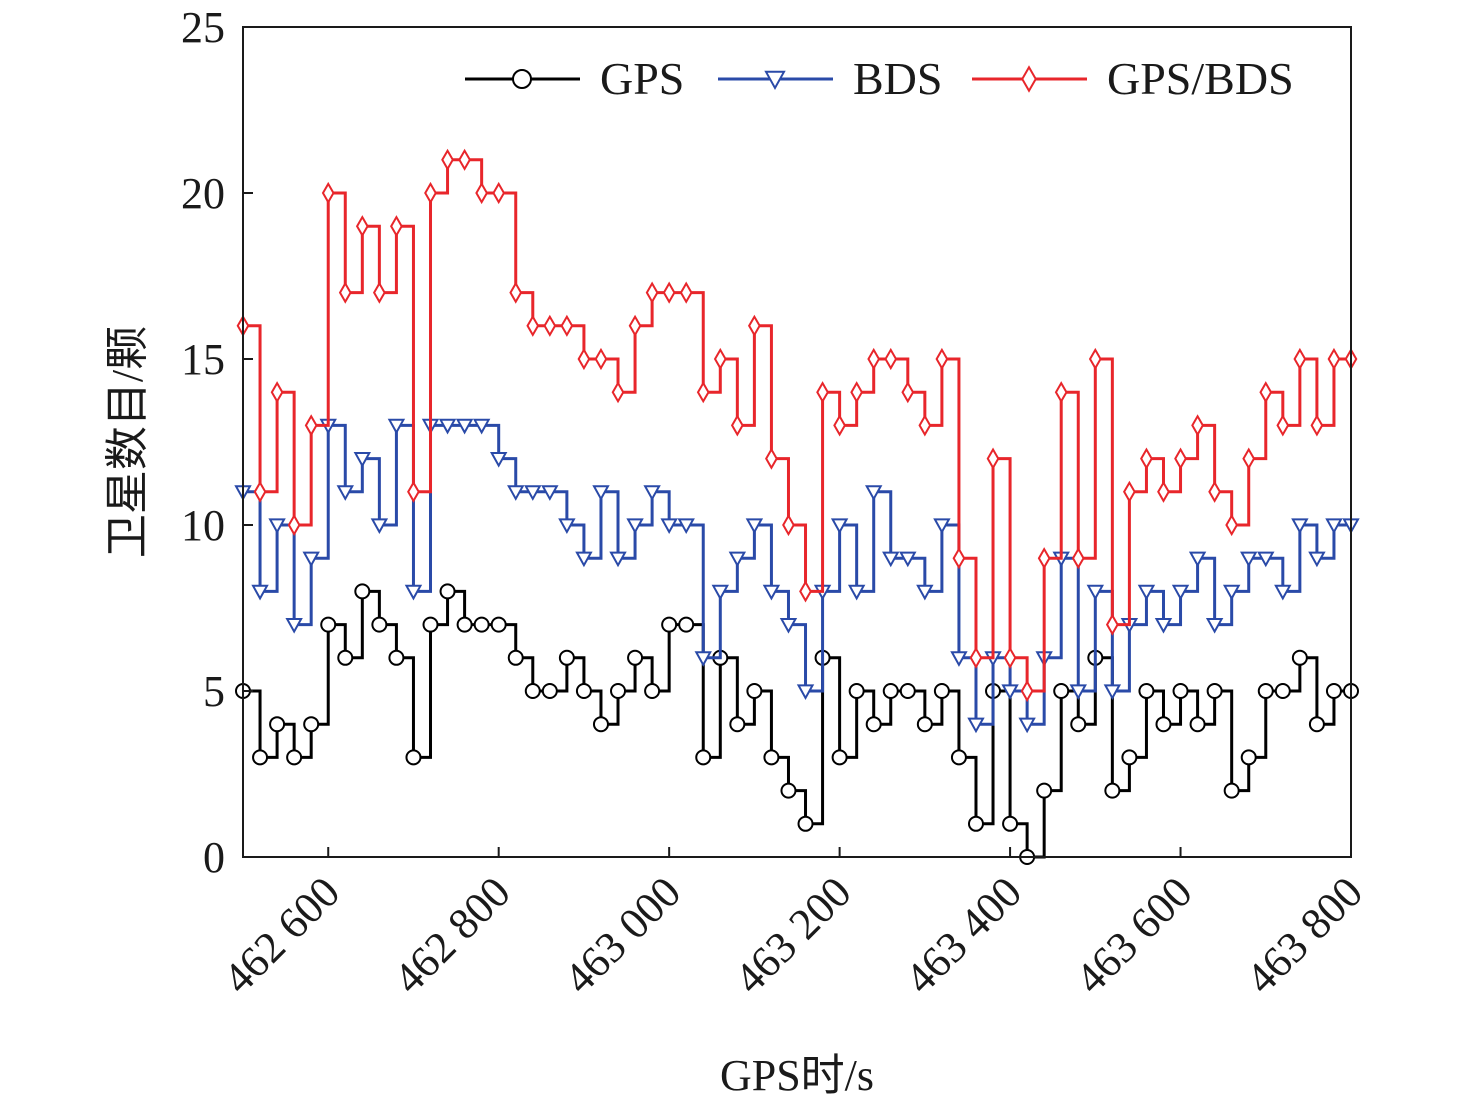  I want to click on legend-label-gps-bds: GPS/BDS, so click(1200, 78).